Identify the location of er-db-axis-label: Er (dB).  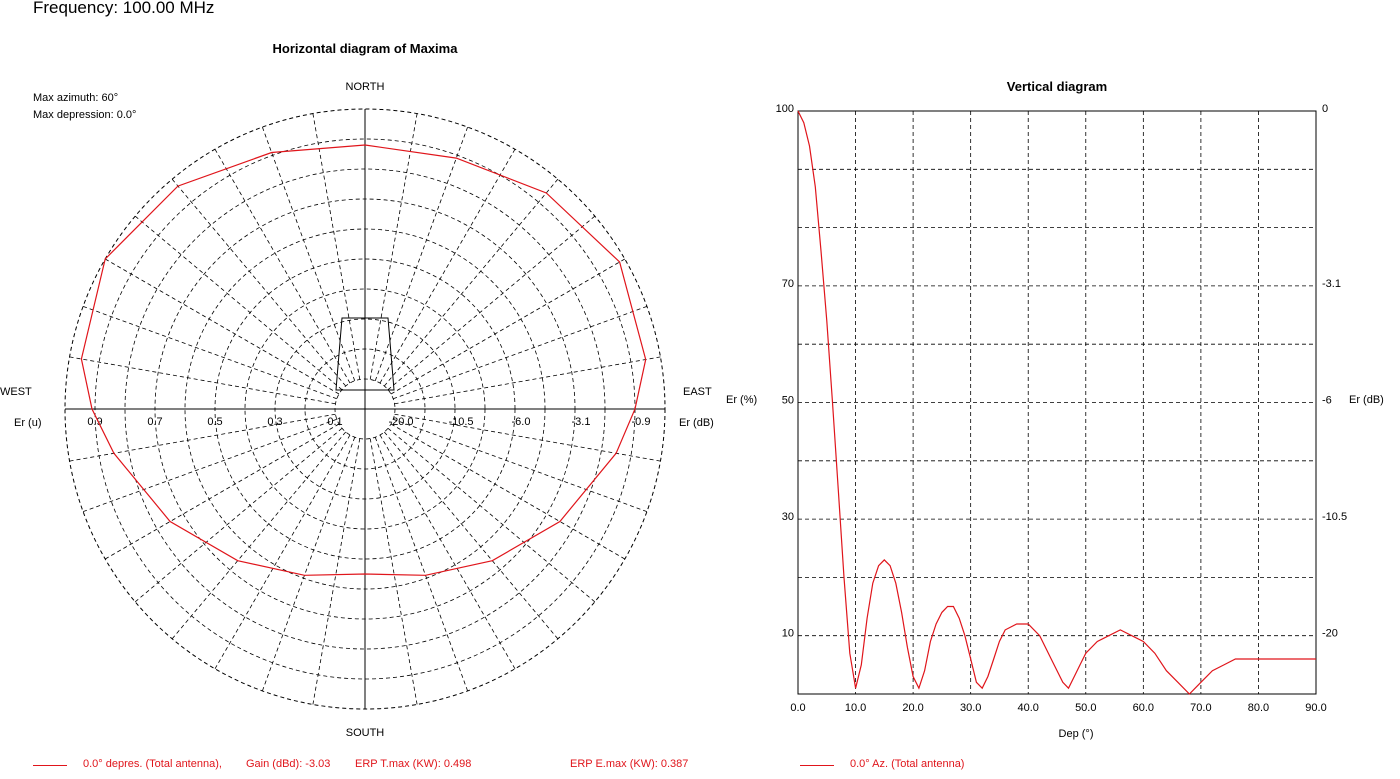
(696, 423).